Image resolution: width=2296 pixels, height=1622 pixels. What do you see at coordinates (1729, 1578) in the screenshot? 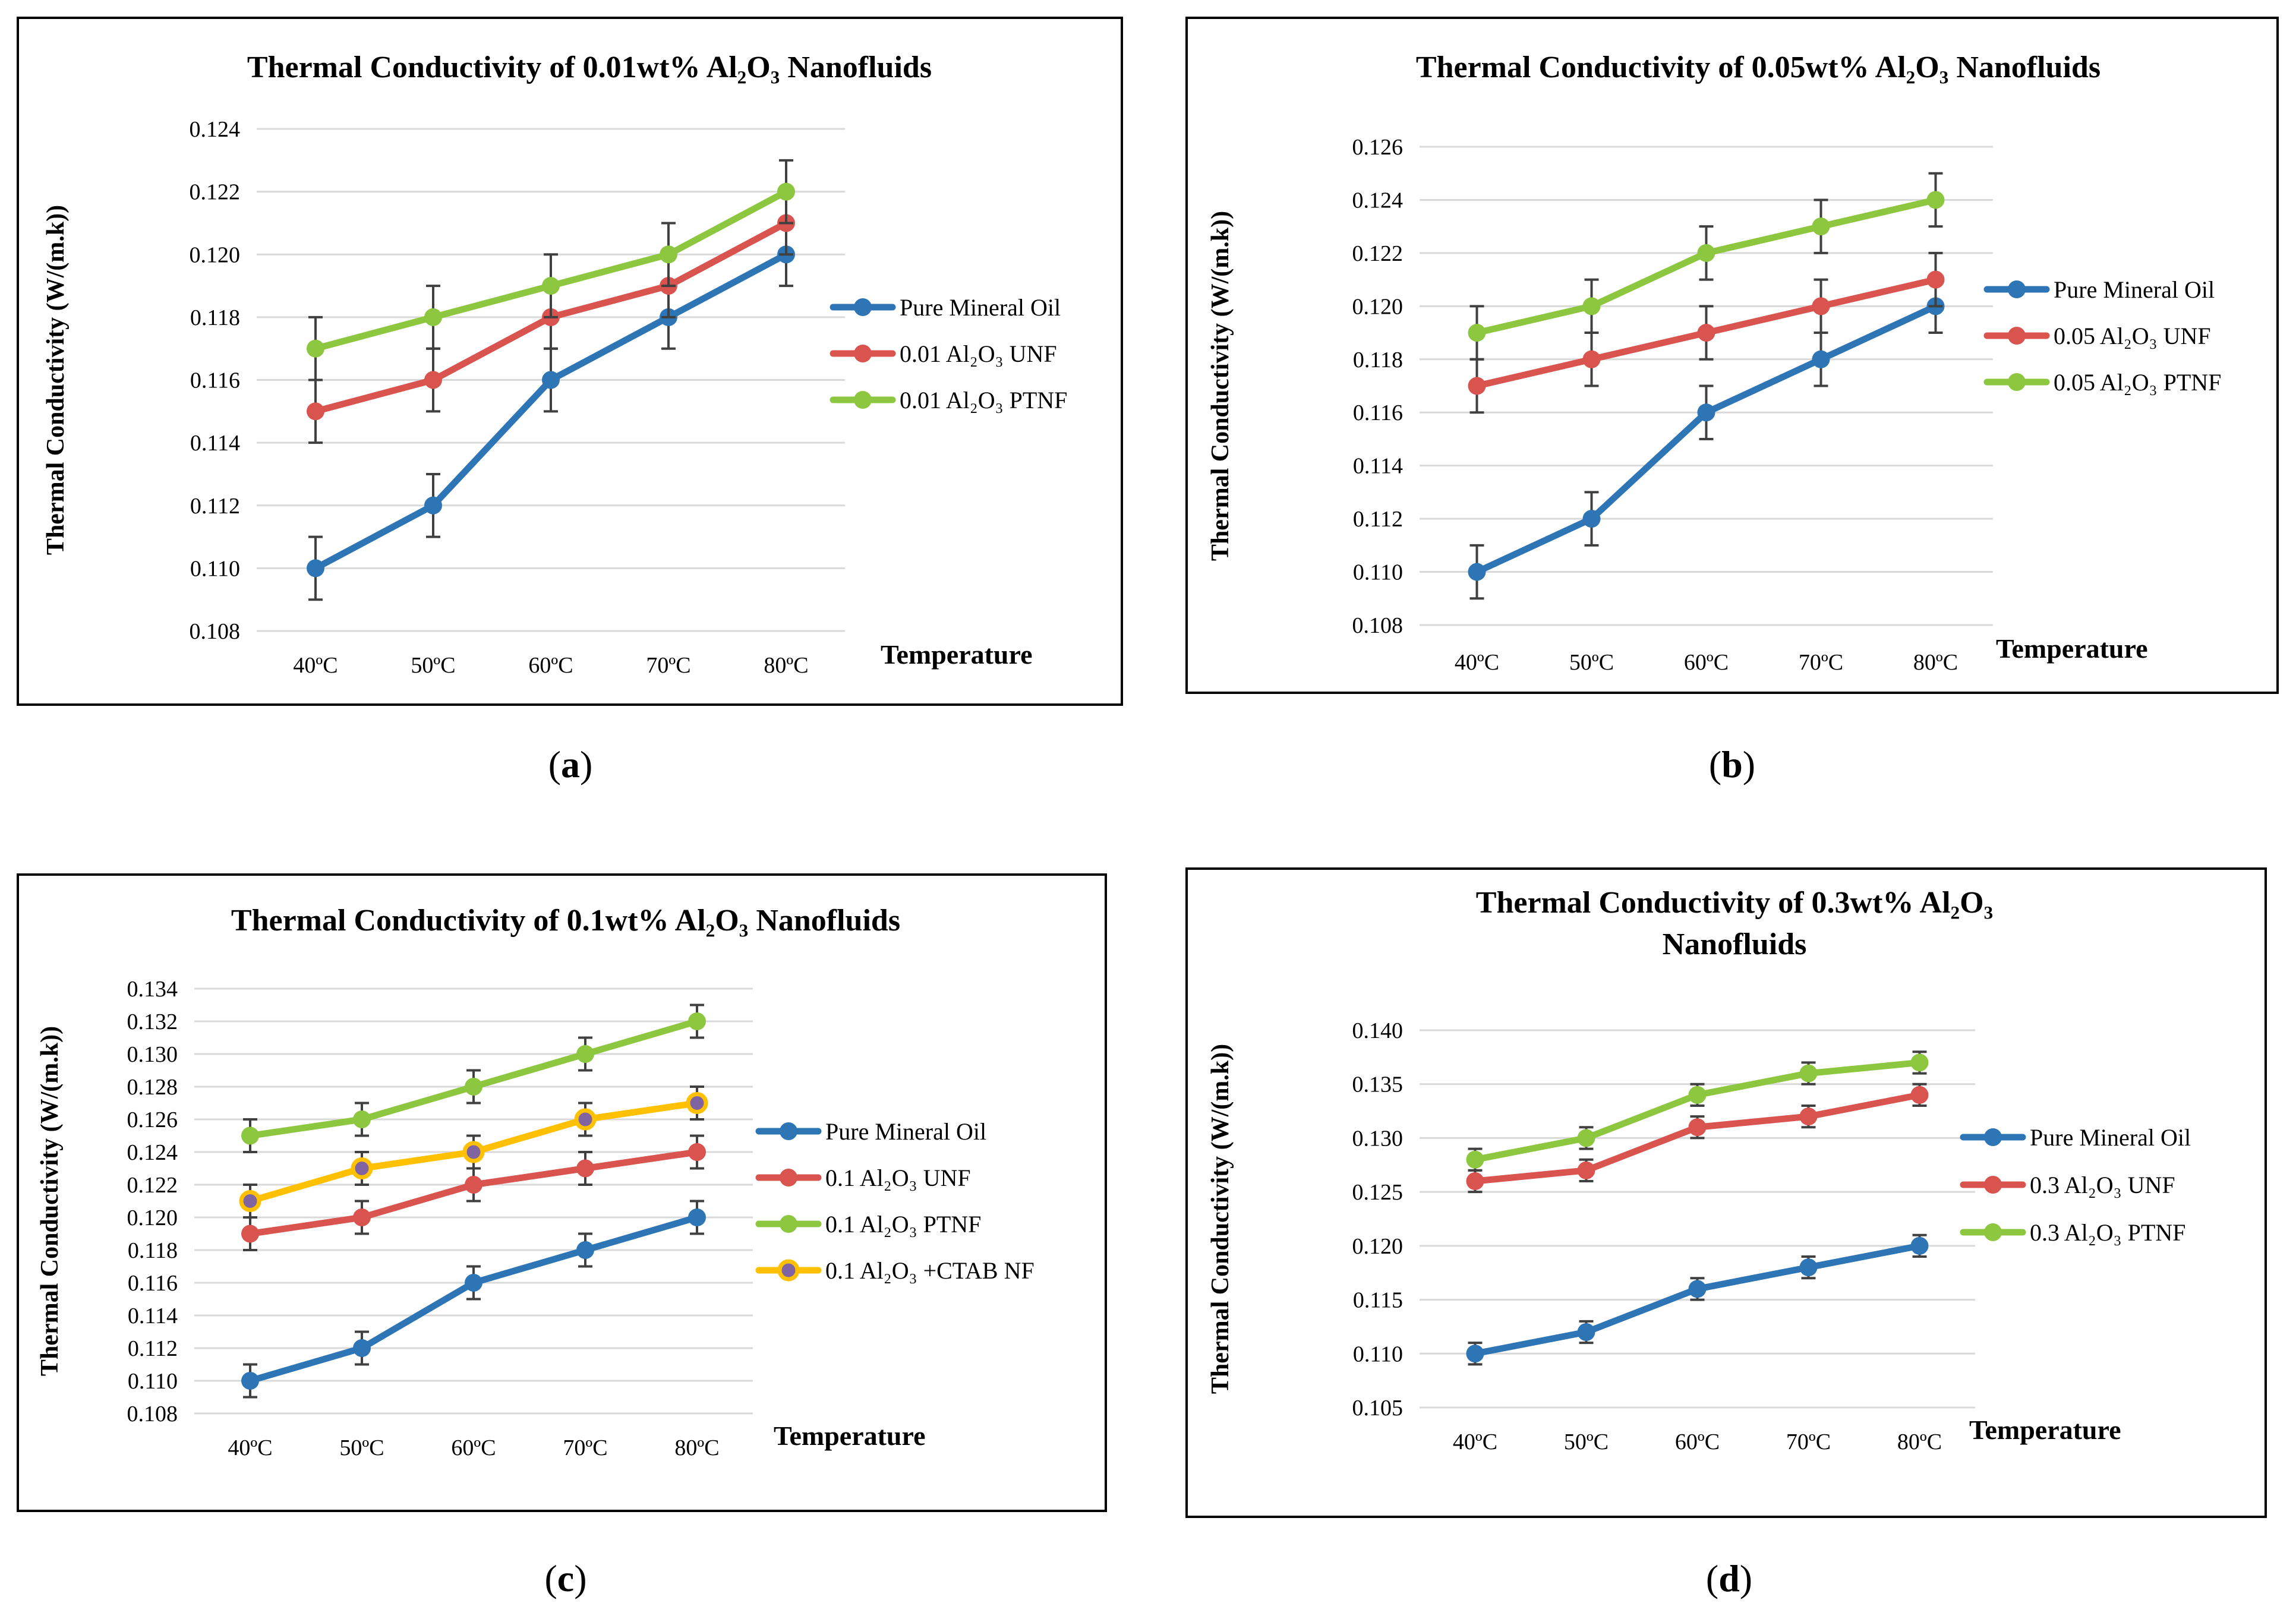
I see `caption-d: (d)` at bounding box center [1729, 1578].